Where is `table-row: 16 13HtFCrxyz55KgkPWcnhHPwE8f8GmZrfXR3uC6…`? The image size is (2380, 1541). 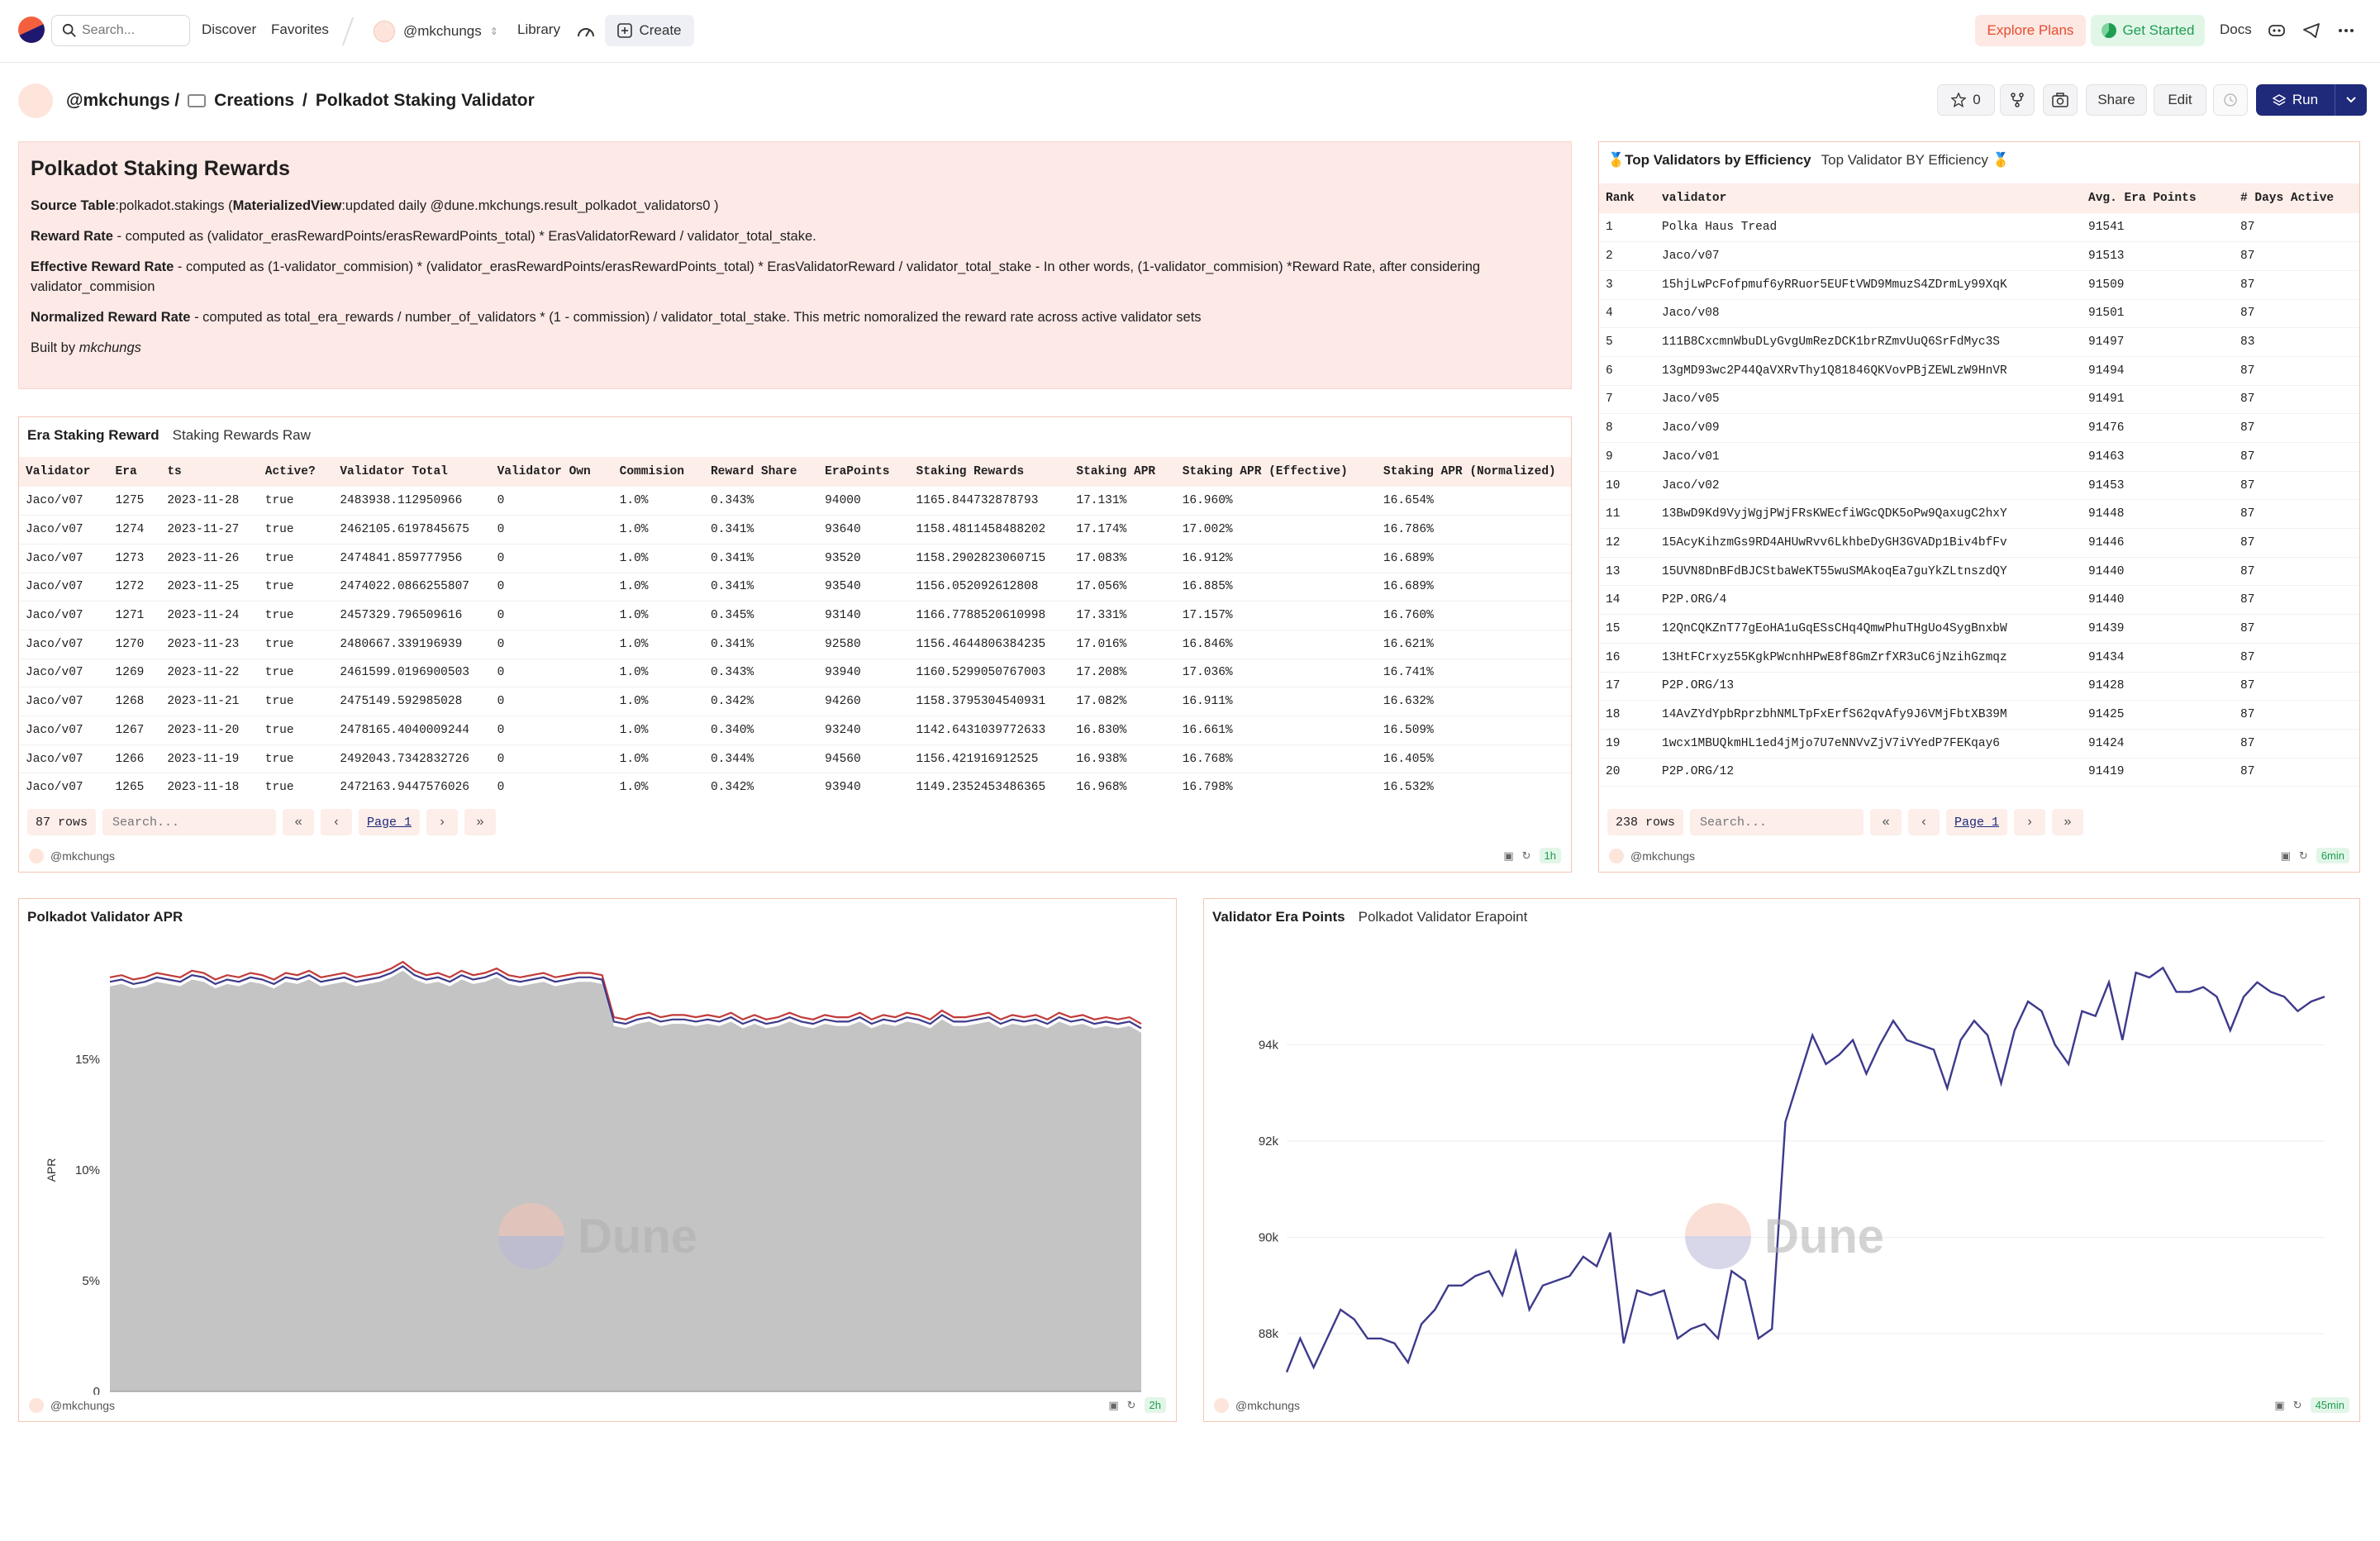
table-row: 16 13HtFCrxyz55KgkPWcnhHPwE8f8GmZrfXR3uC6… is located at coordinates (1979, 658).